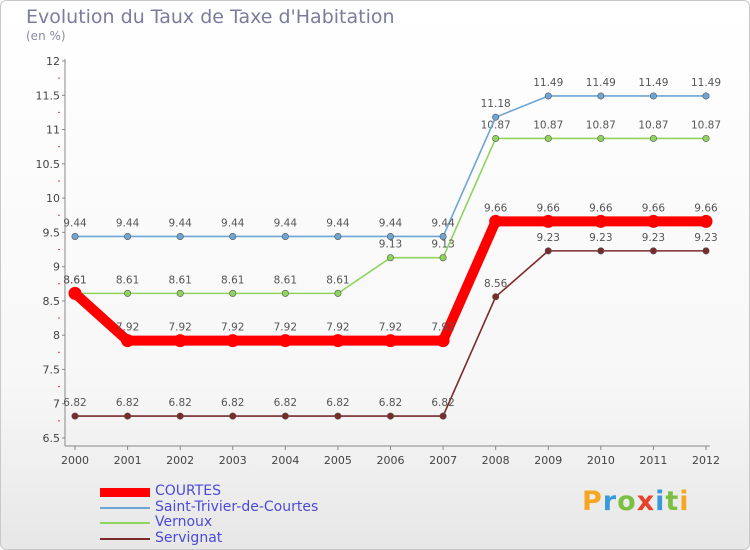 The image size is (750, 550). Describe the element at coordinates (48, 95) in the screenshot. I see `y-tick-label: 11.5` at that location.